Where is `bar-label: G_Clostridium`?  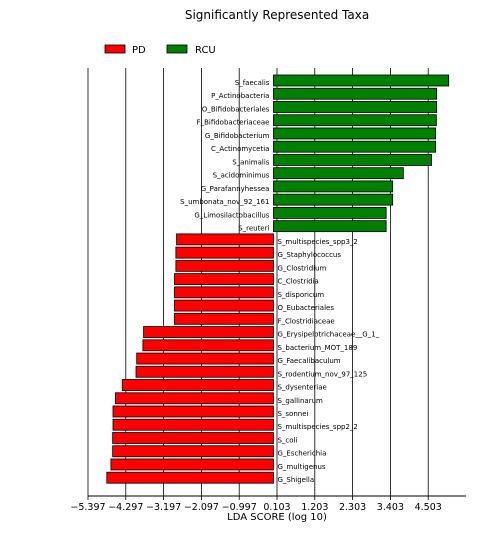
bar-label: G_Clostridium is located at coordinates (301, 268).